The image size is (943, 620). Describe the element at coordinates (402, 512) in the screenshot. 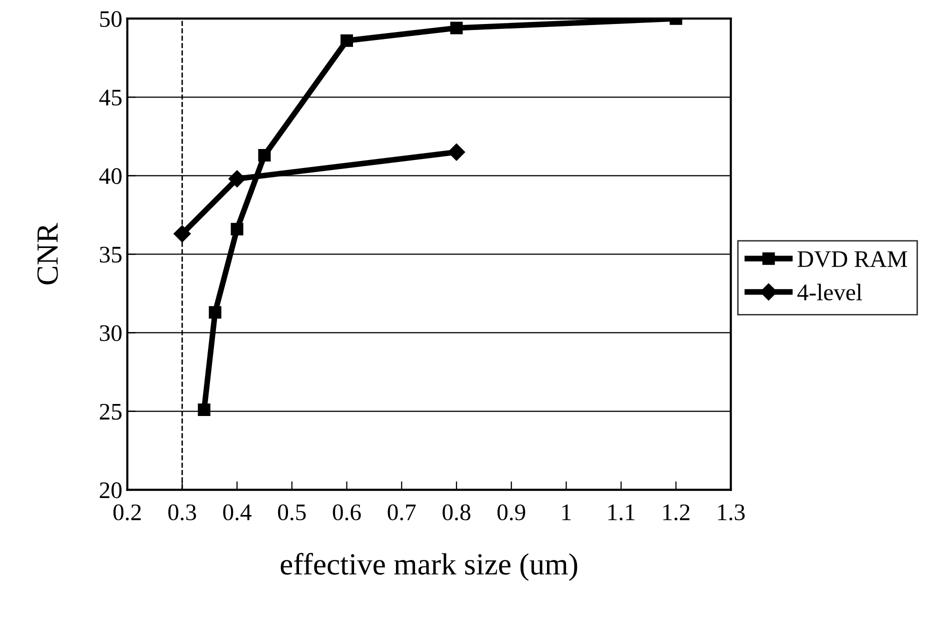

I see `x-tick-label: 0.7` at that location.